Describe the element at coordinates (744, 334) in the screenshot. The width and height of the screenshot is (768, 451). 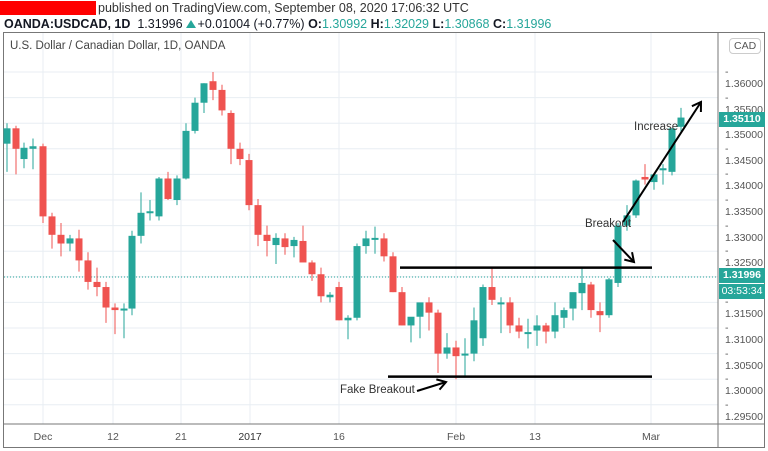
I see `price-tick-label: - 1.31000` at that location.